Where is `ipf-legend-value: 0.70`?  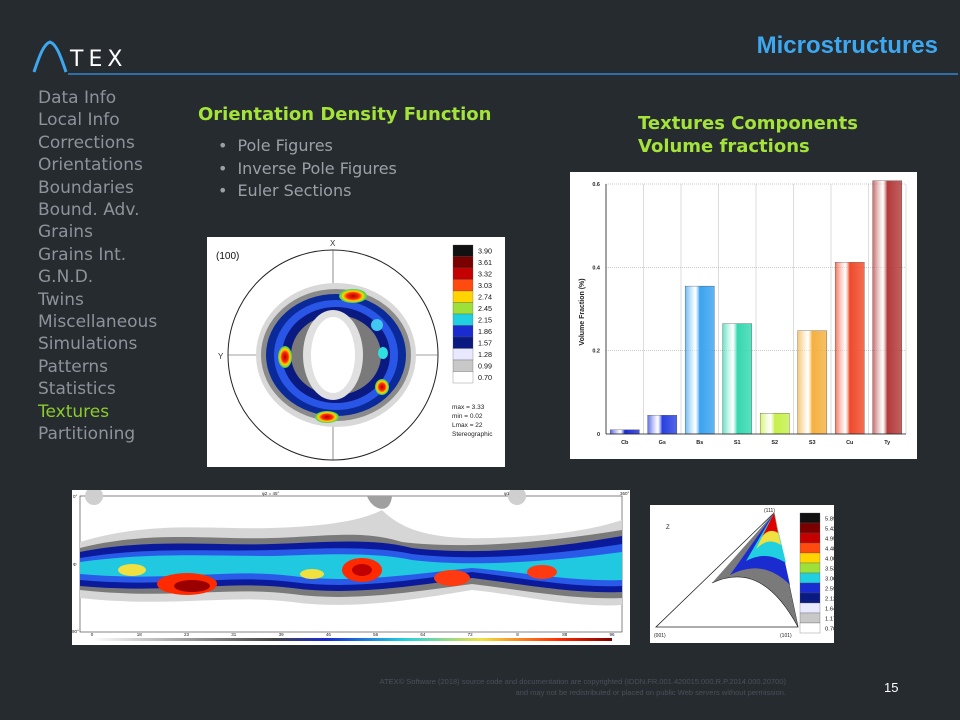 ipf-legend-value: 0.70 is located at coordinates (829, 630).